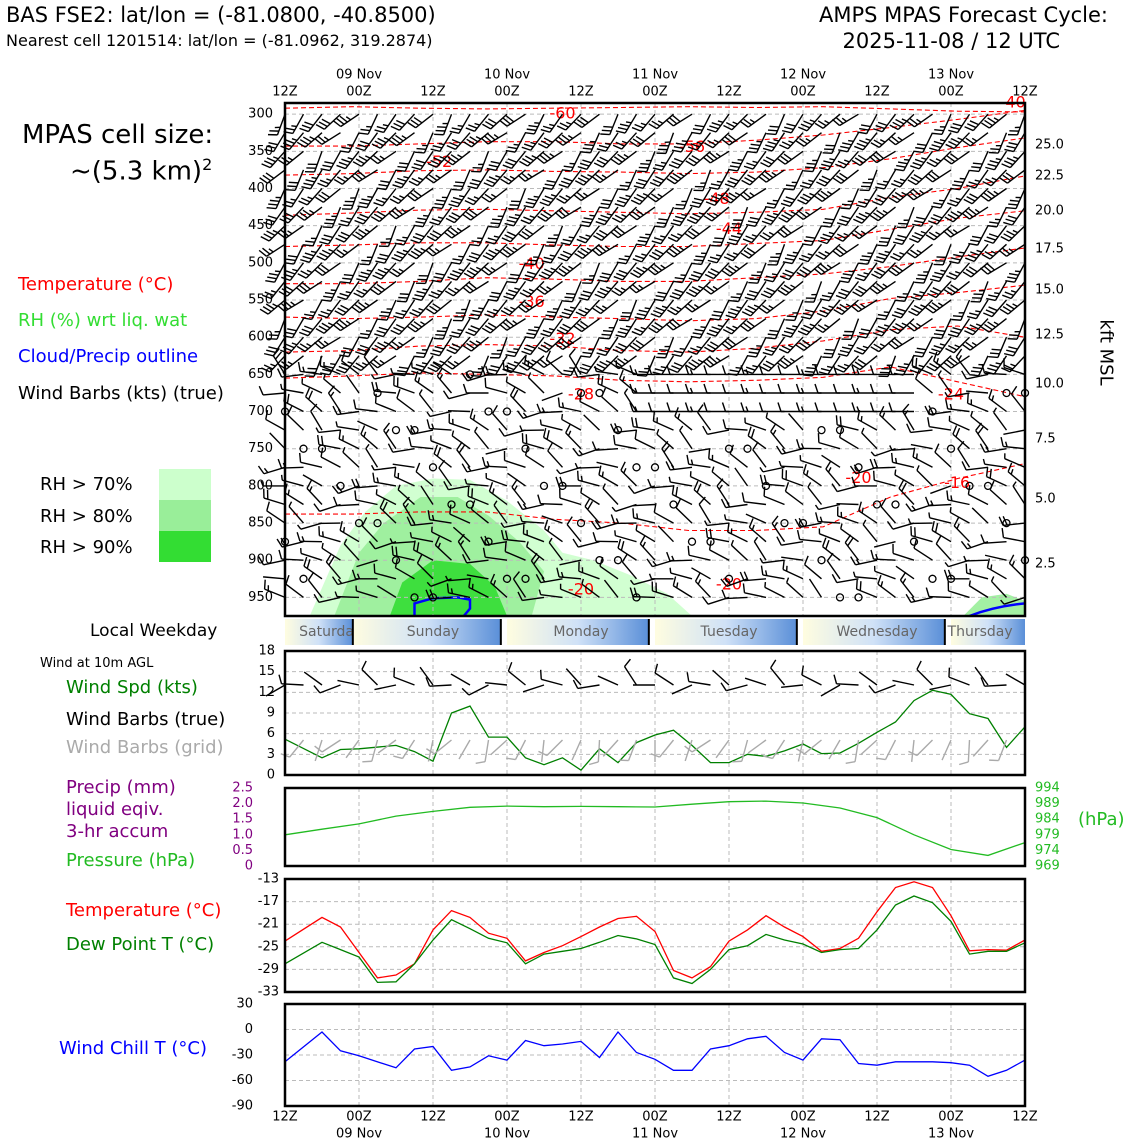  I want to click on wind-barb-500-51-half, so click(592, 276).